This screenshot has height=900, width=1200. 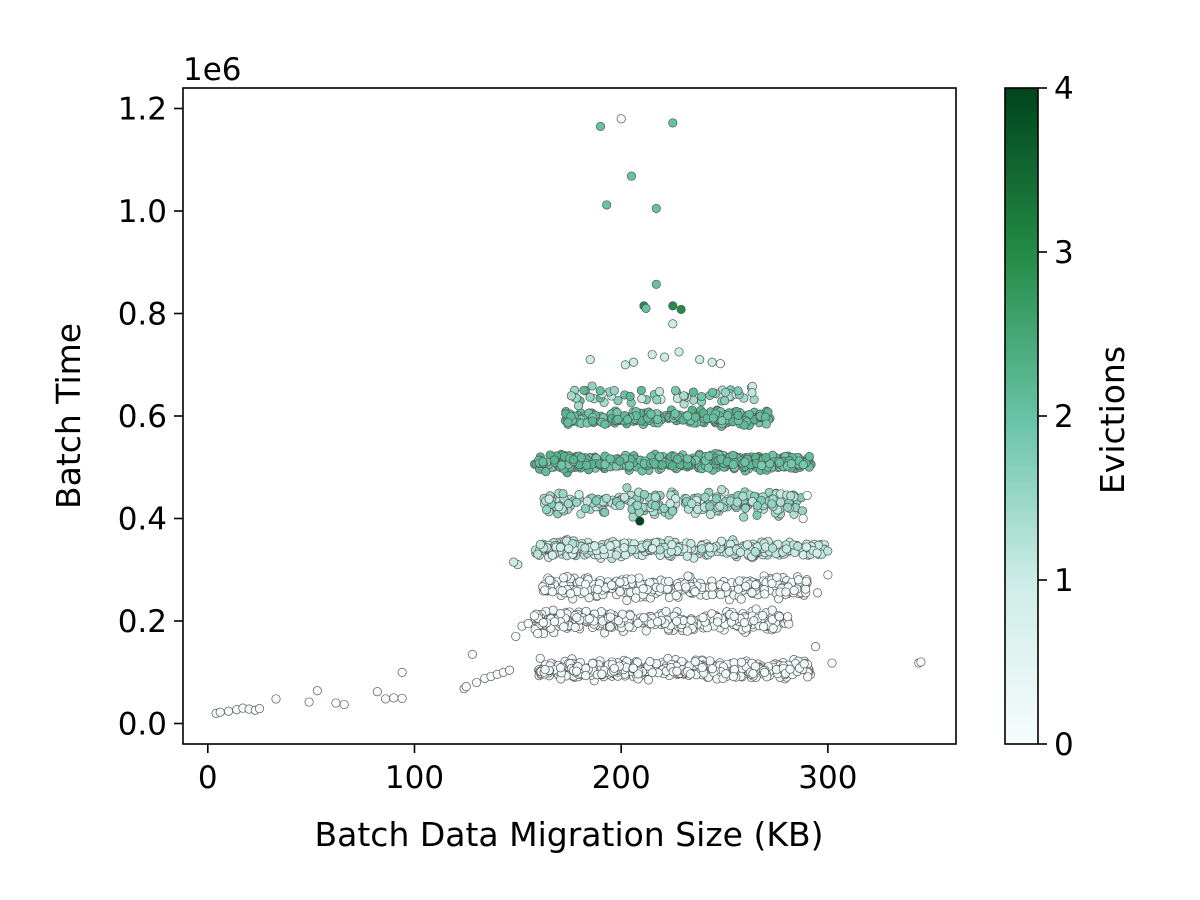 What do you see at coordinates (150, 417) in the screenshot?
I see `y-axis-ticks: 0.0 0.2 0.4 0.6 0.8 1.0 1.2` at bounding box center [150, 417].